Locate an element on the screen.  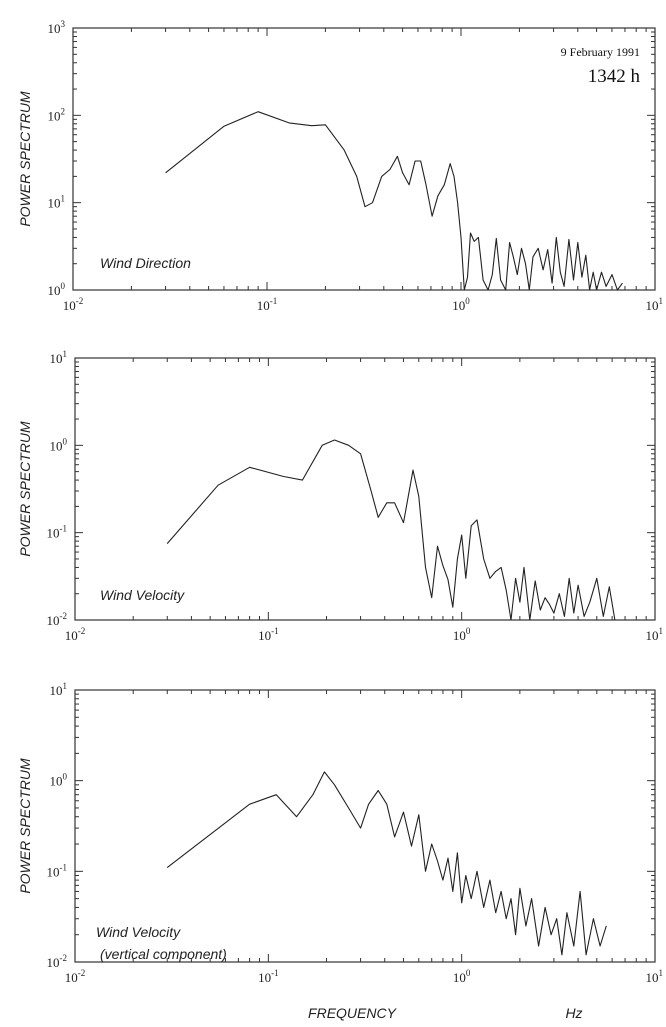
wind-vertical-x-tick-label: 10⁰ is located at coordinates (462, 976).